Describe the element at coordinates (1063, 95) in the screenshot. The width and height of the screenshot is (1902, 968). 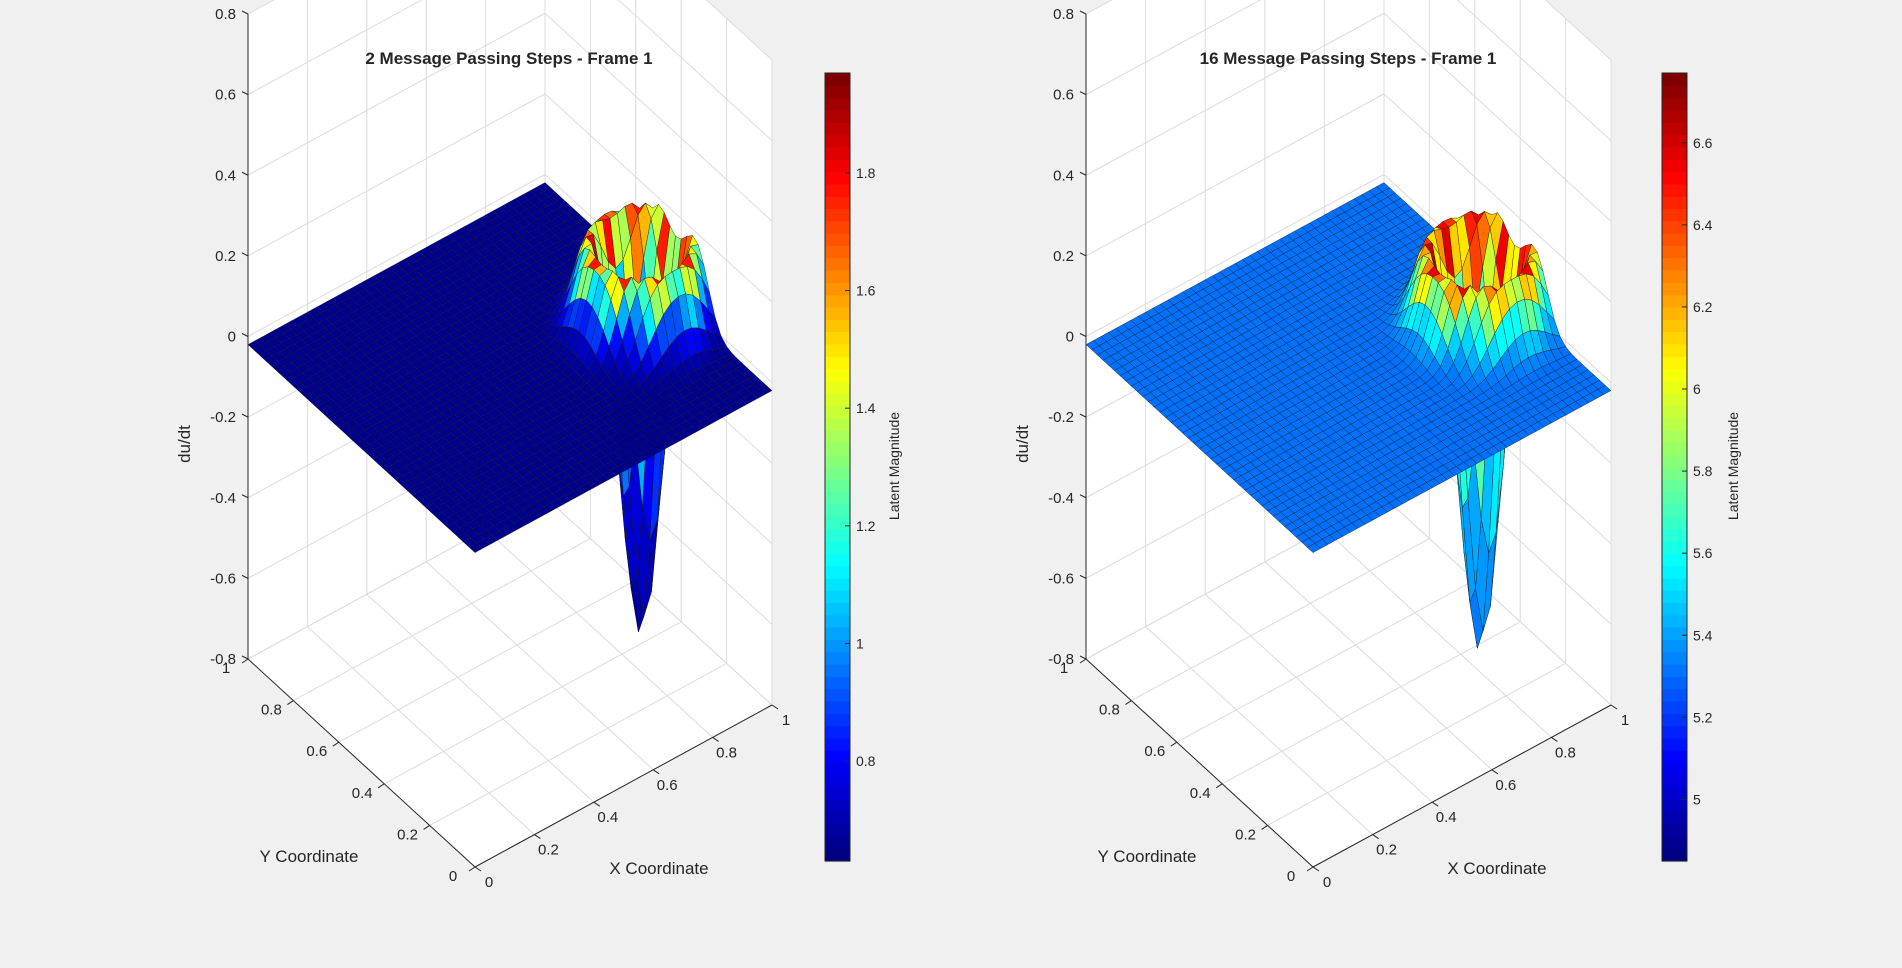
I see `z-tick-label: 0.6` at that location.